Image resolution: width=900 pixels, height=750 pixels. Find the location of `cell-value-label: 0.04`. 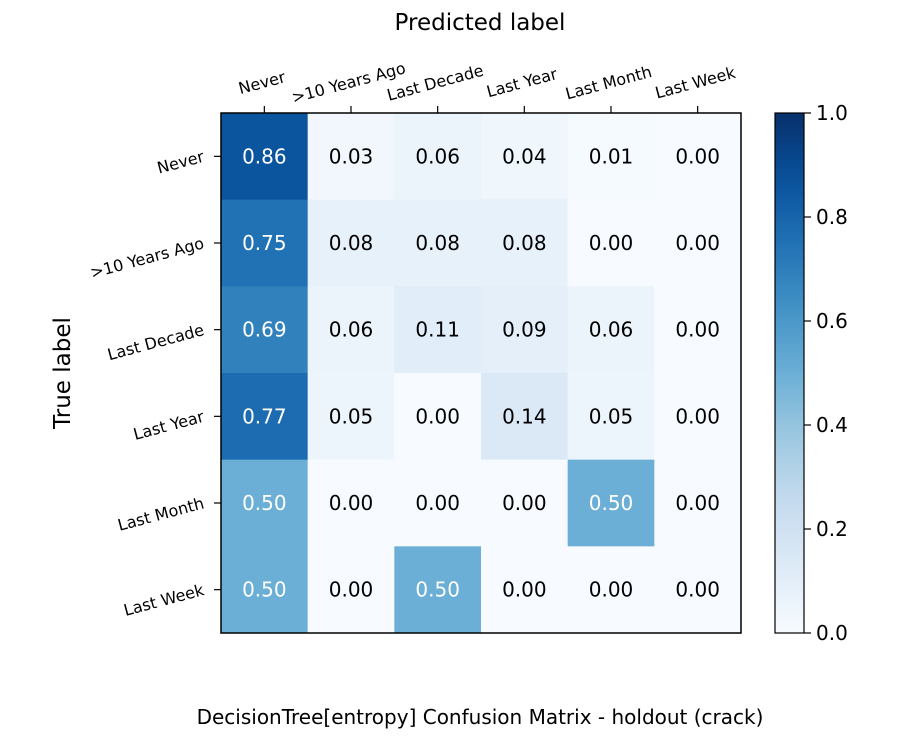

cell-value-label: 0.04 is located at coordinates (524, 156).